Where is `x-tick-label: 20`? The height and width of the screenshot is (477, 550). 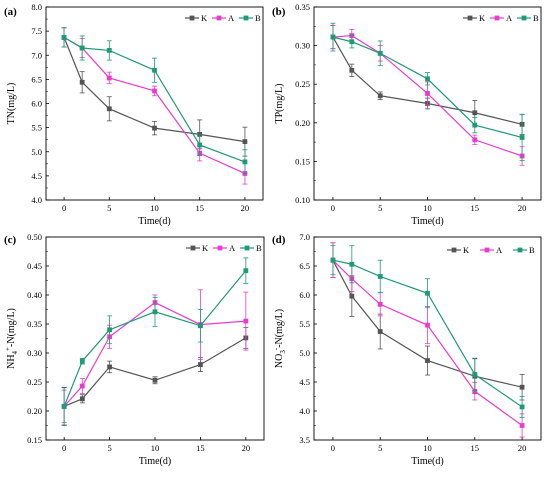
x-tick-label: 20 is located at coordinates (522, 208).